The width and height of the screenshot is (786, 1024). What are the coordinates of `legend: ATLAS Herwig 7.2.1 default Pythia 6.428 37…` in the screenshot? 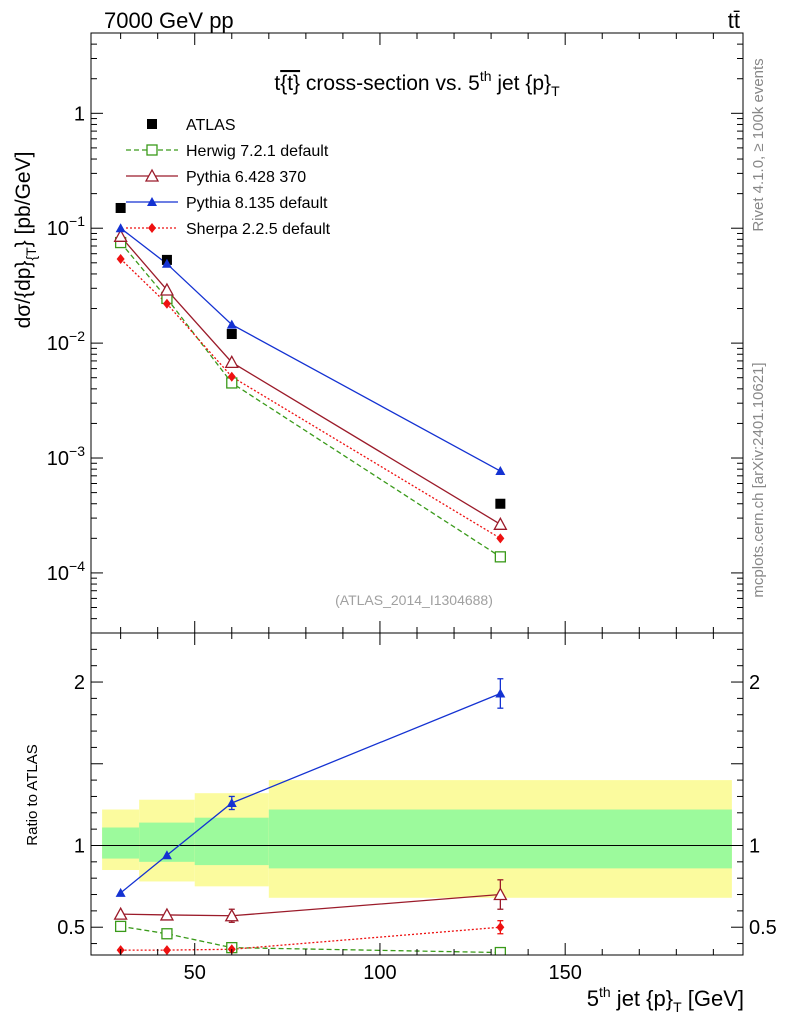 It's located at (228, 177).